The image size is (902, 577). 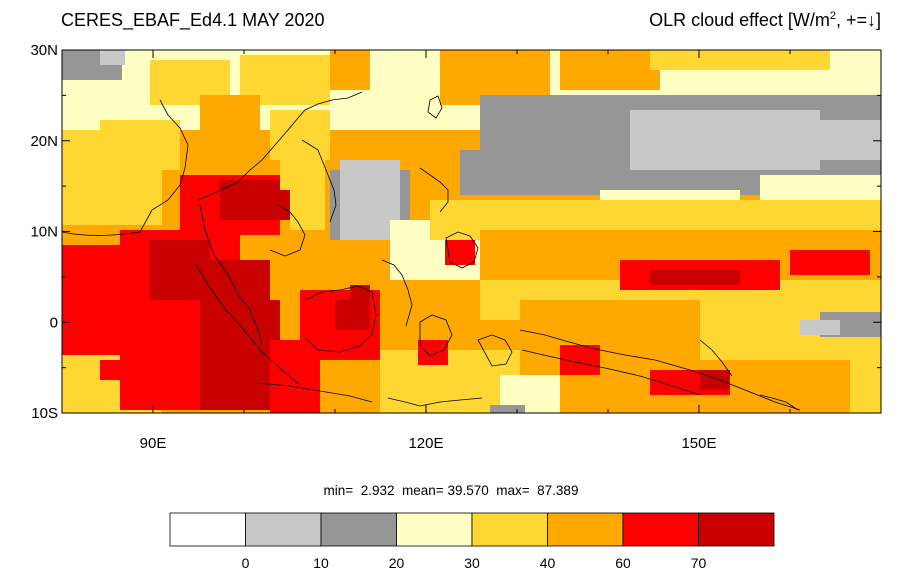 I want to click on colorbar: 0 10 20 30 40 60 70, so click(x=472, y=541).